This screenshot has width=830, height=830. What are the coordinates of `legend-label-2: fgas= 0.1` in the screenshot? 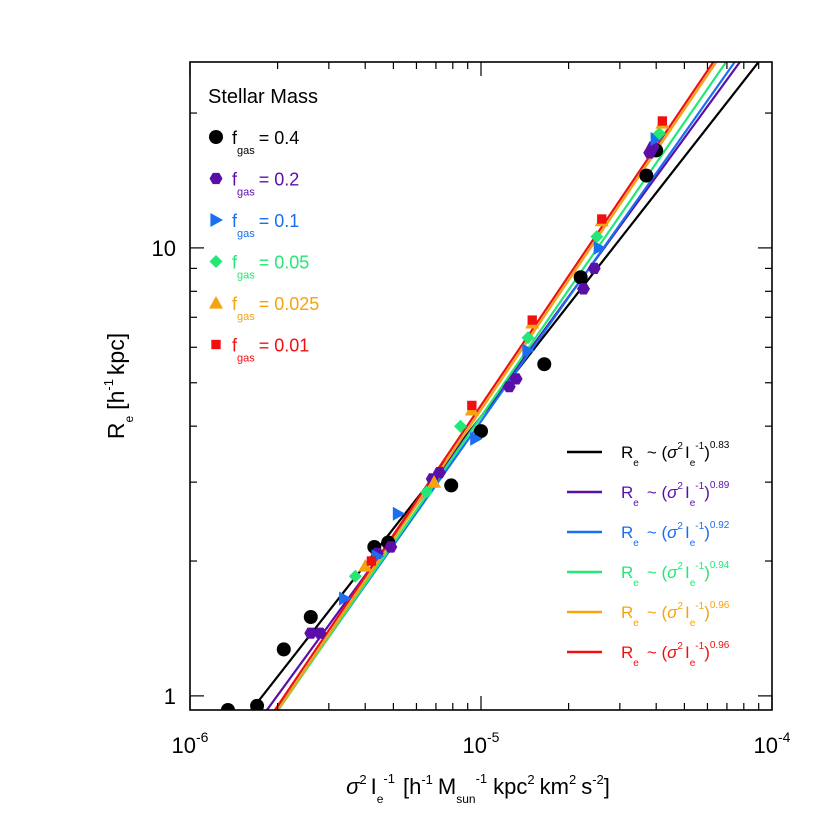 It's located at (265, 225).